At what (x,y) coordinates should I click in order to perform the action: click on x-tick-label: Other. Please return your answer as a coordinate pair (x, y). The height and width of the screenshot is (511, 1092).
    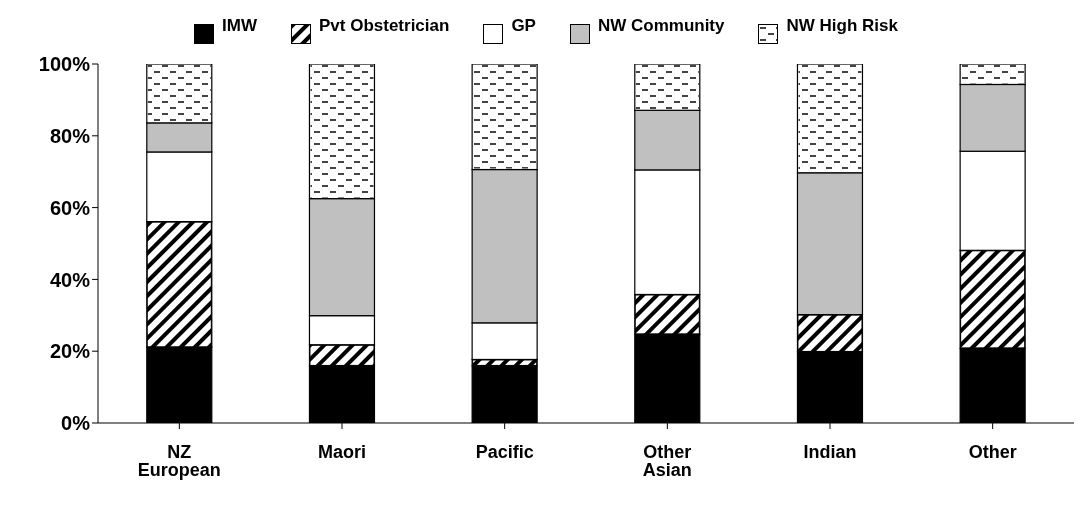
    Looking at the image, I should click on (992, 451).